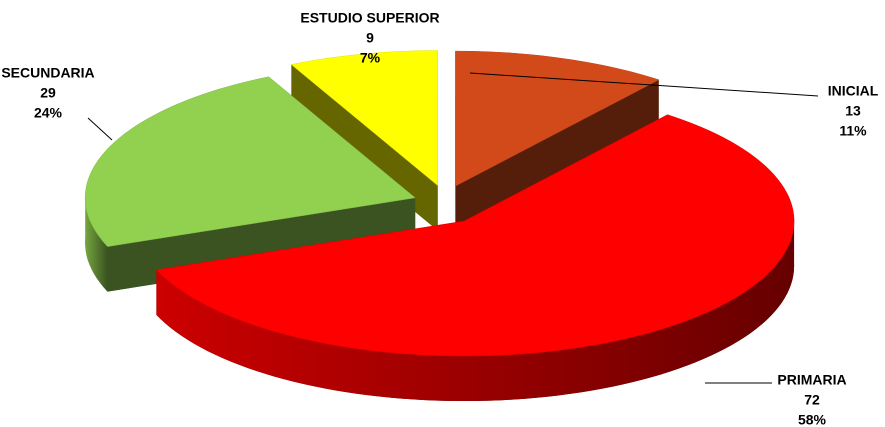  Describe the element at coordinates (812, 419) in the screenshot. I see `percent-label: 58%` at that location.